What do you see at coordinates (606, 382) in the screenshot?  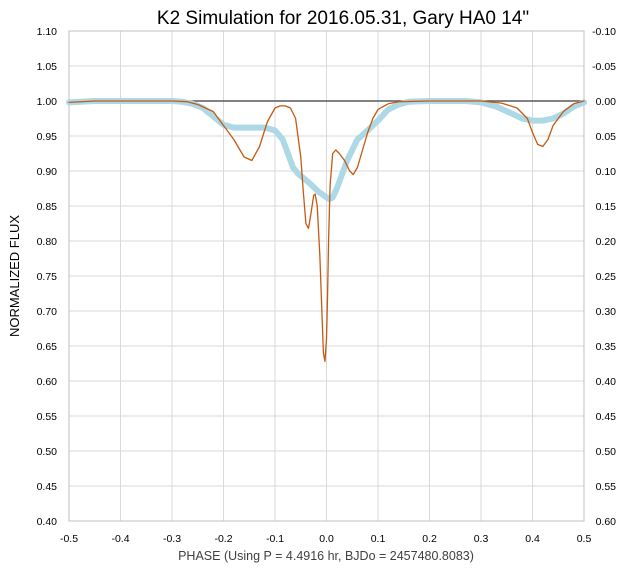 I see `y2-tick-label: 0.40` at bounding box center [606, 382].